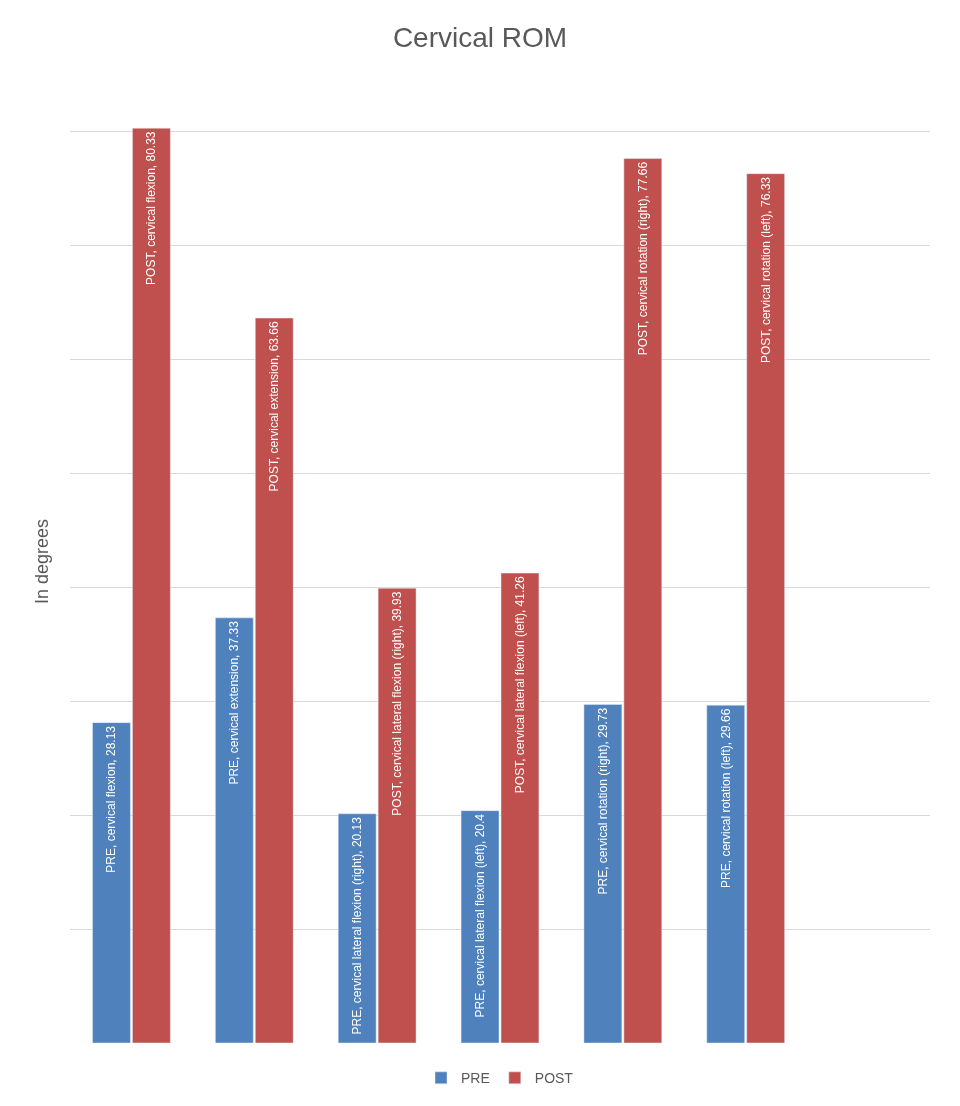  What do you see at coordinates (357, 925) in the screenshot?
I see `data-label: PRE, cervical lateral flexion (right), 20.13` at bounding box center [357, 925].